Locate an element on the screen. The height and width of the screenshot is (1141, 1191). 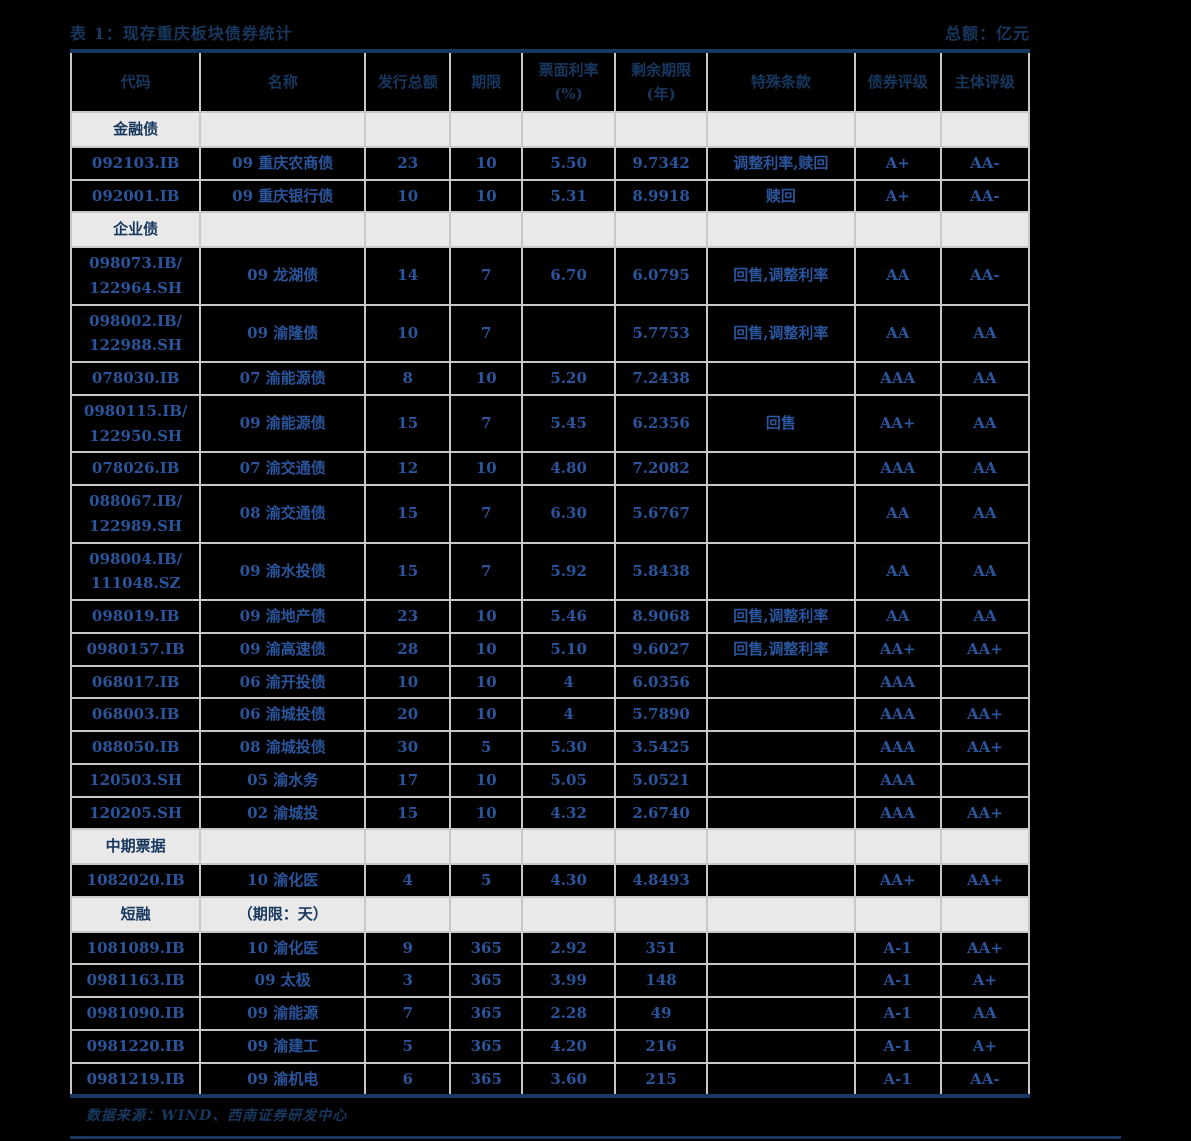
cell: 5.0521 is located at coordinates (661, 780).